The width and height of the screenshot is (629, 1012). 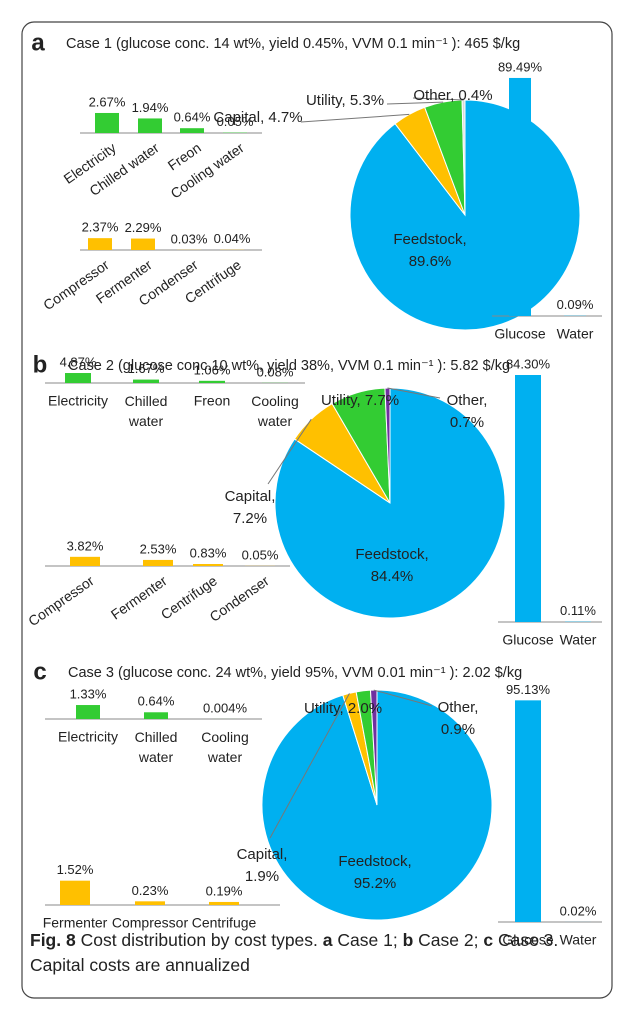 What do you see at coordinates (143, 227) in the screenshot?
I see `value-label: 2.29%` at bounding box center [143, 227].